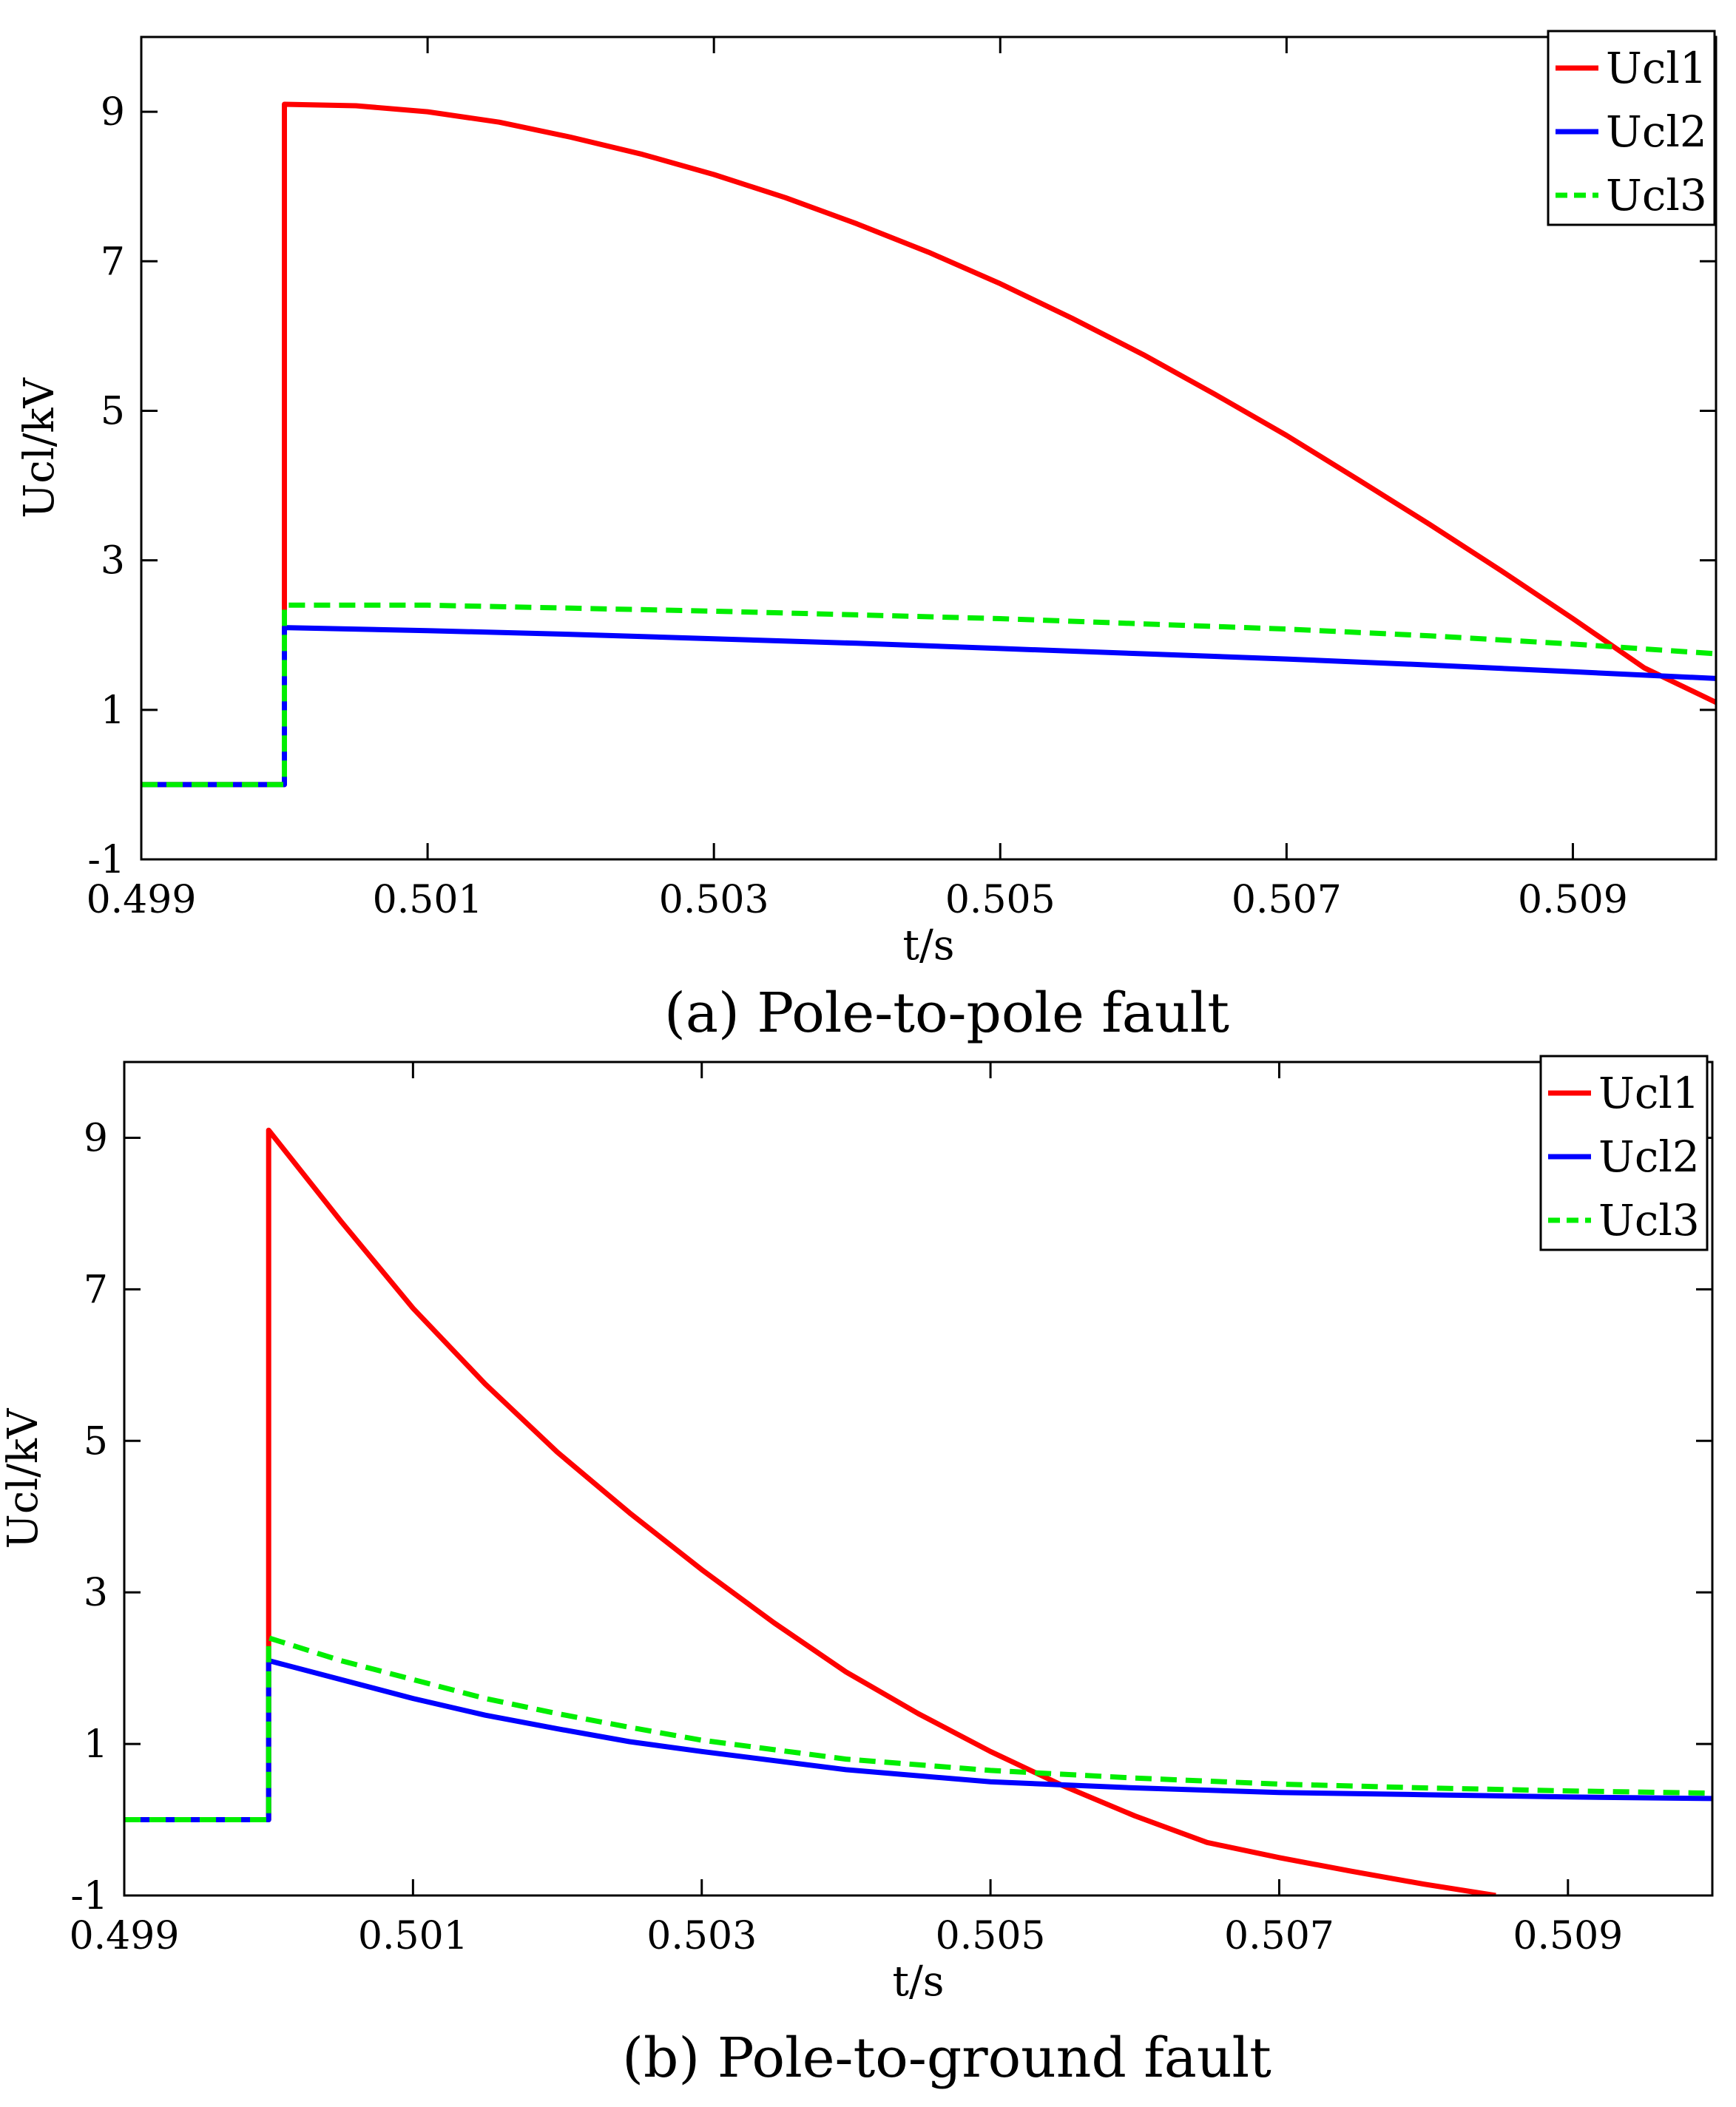 This screenshot has height=2107, width=1736. What do you see at coordinates (113, 561) in the screenshot?
I see `y-tick-label-a-2: 3` at bounding box center [113, 561].